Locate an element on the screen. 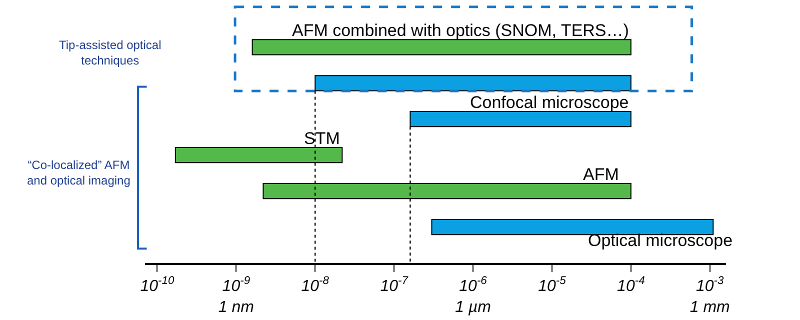  x-tick-label: 10$^{-6}$ 1 µm is located at coordinates (473, 295).